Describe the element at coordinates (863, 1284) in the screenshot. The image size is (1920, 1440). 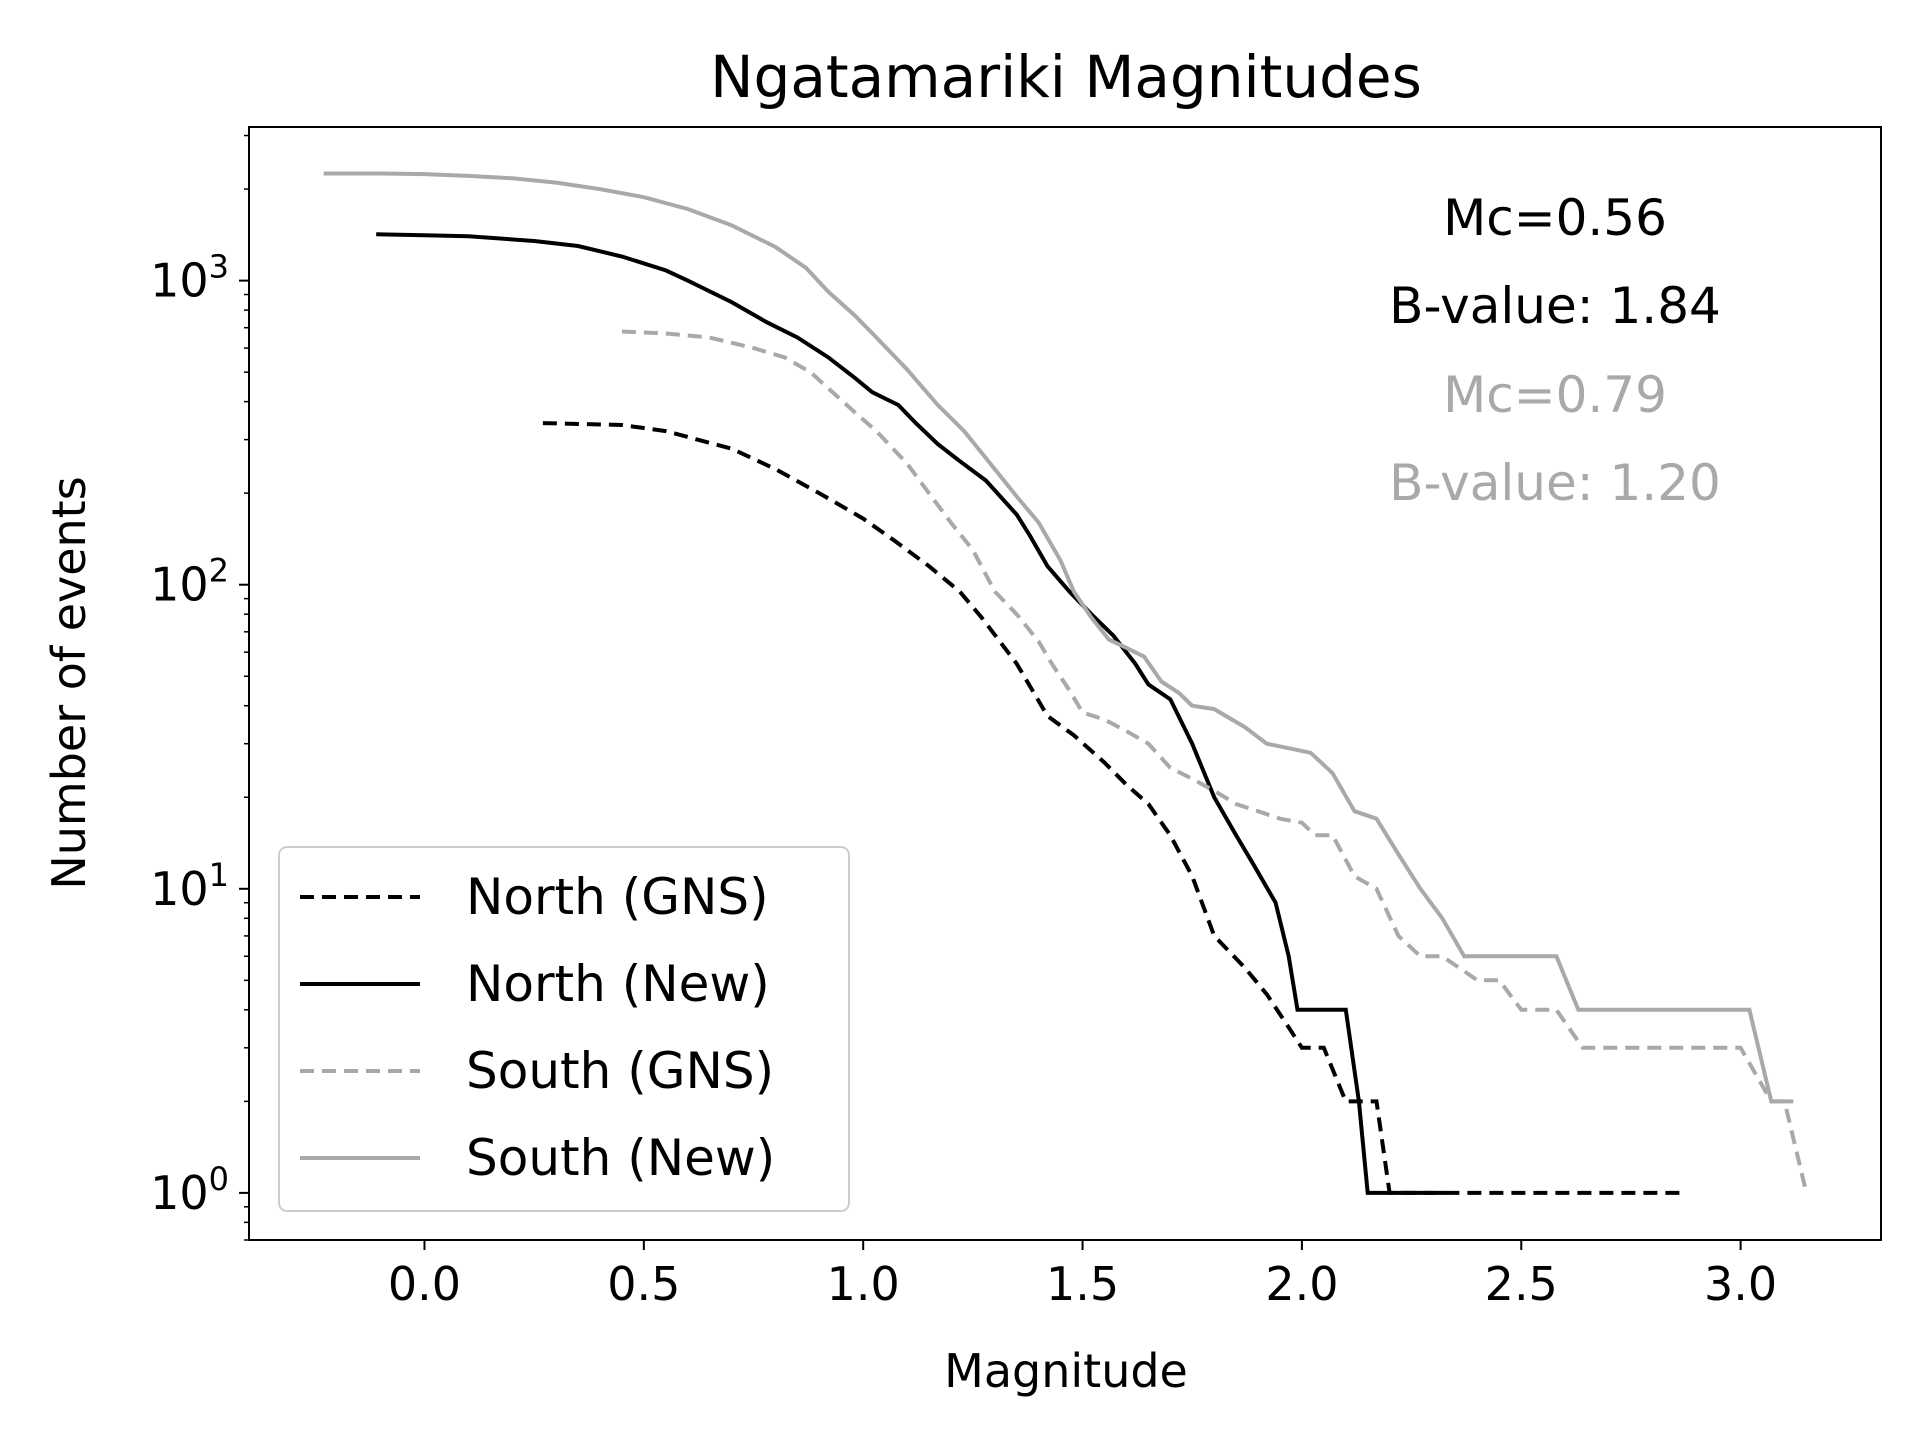
I see `x-tick-label: 1.0` at that location.